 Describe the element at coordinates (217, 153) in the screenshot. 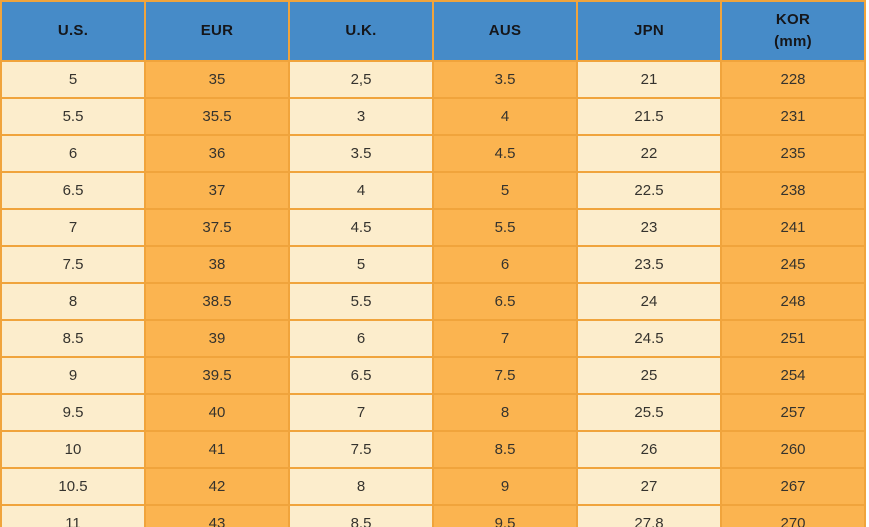

I see `table-cell: 36` at that location.